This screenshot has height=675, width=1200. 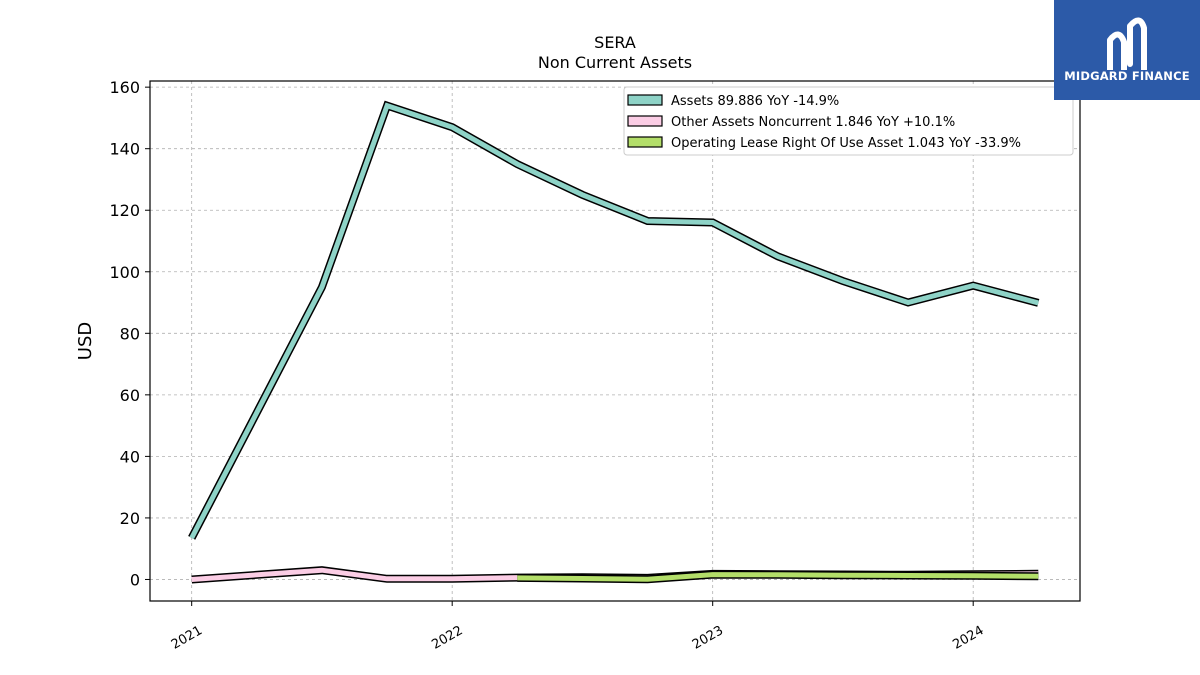 What do you see at coordinates (130, 395) in the screenshot?
I see `y-tick-label: 60` at bounding box center [130, 395].